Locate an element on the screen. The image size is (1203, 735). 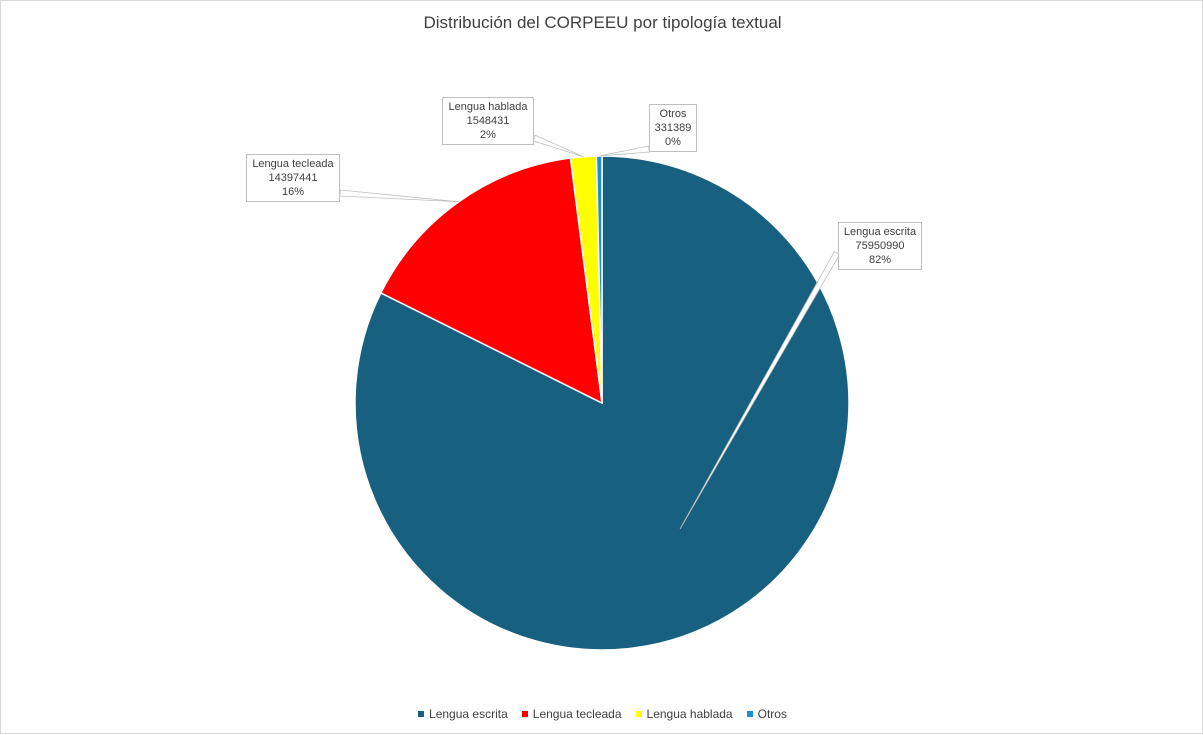
legend-item-otros: Otros is located at coordinates (766, 714).